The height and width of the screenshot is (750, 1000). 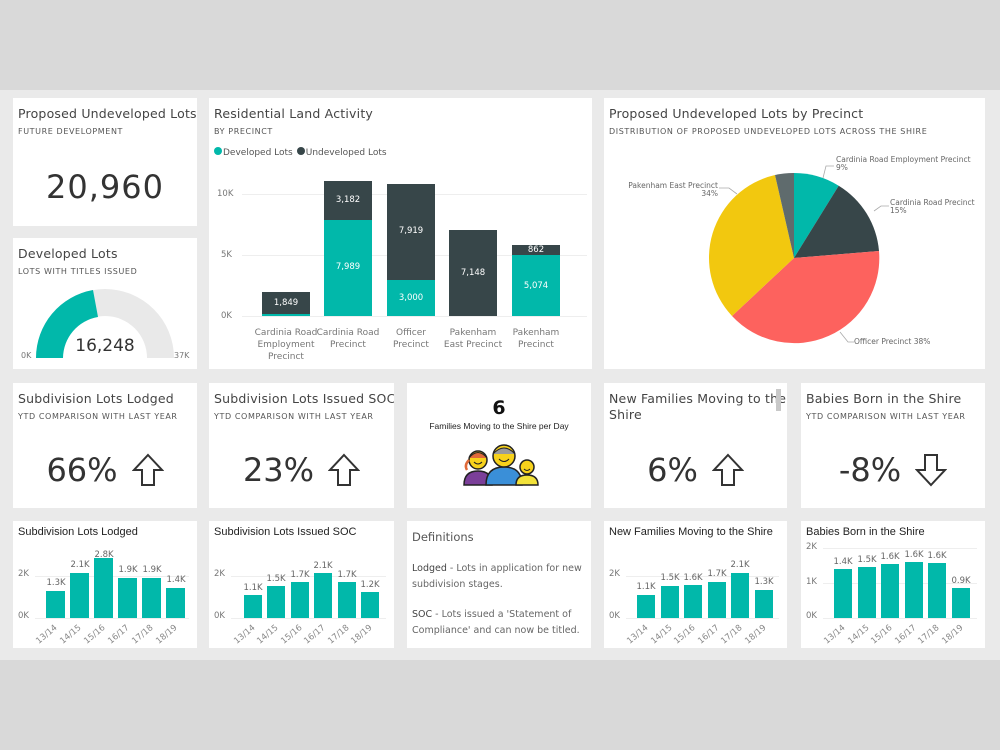 I want to click on bar-value-label: 1.9K, so click(x=152, y=570).